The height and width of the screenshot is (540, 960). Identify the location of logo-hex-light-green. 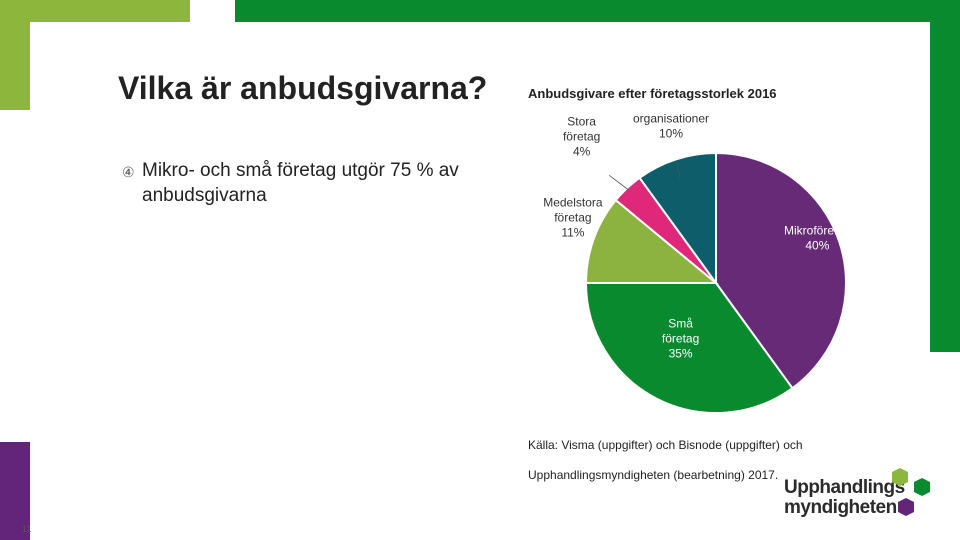
(900, 477).